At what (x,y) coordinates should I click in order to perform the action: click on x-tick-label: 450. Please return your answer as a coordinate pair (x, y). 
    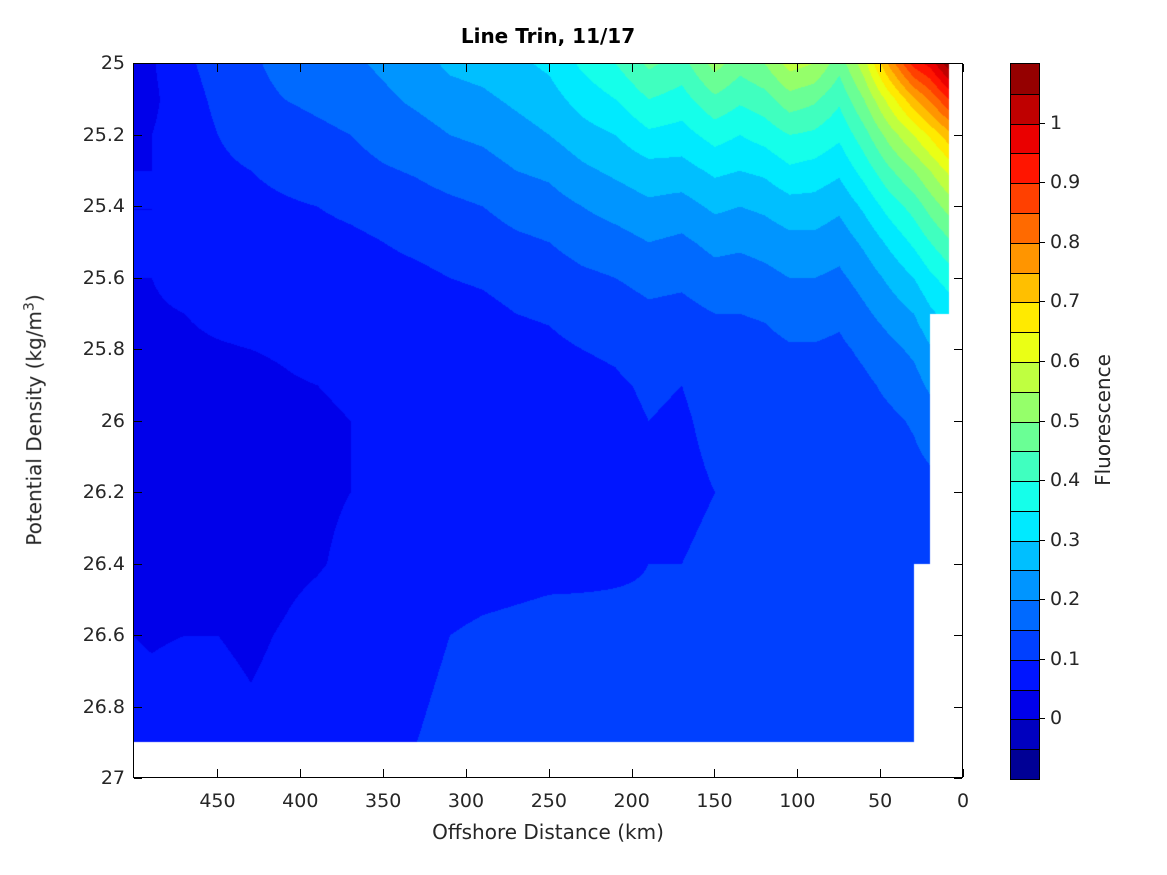
    Looking at the image, I should click on (217, 801).